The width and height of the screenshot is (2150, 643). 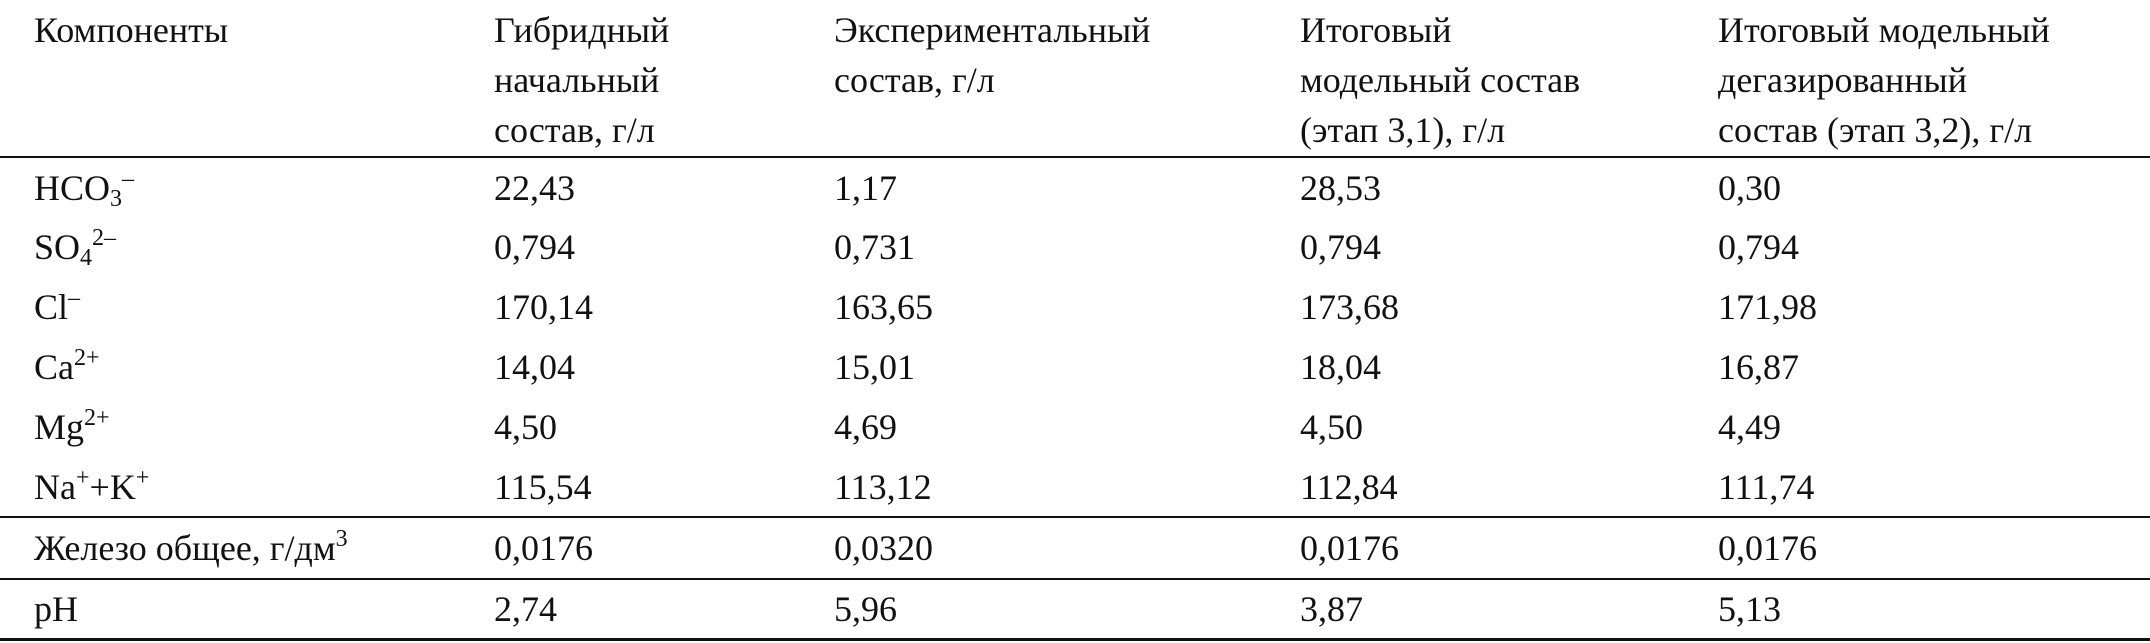 What do you see at coordinates (582, 30) in the screenshot?
I see `header-line: Гибридный` at bounding box center [582, 30].